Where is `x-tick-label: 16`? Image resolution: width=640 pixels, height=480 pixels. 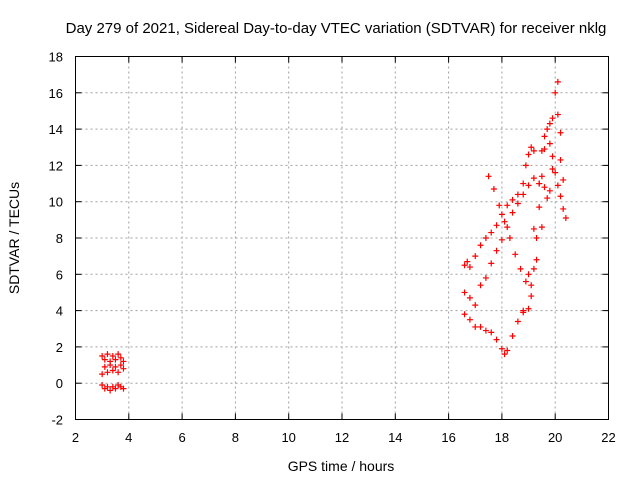
x-tick-label: 16 is located at coordinates (448, 437).